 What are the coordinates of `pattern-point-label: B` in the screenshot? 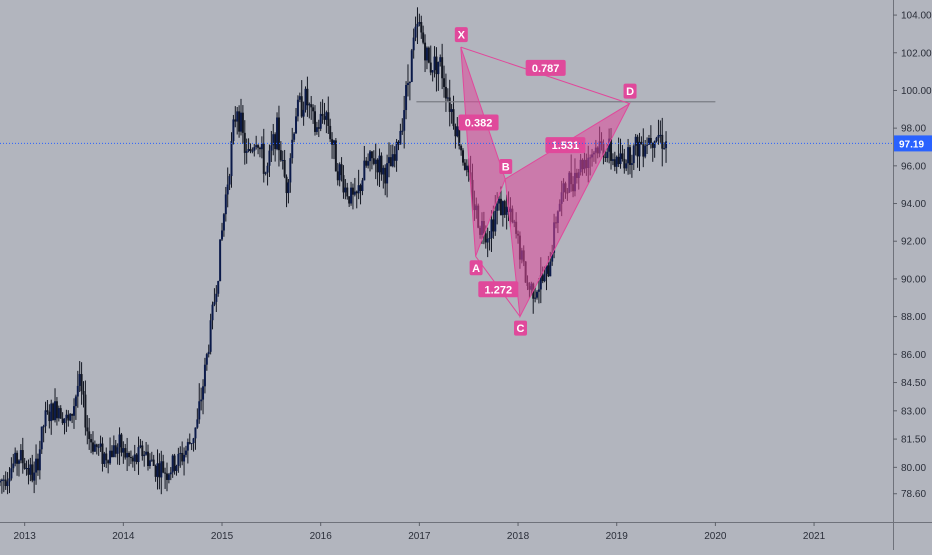 It's located at (506, 168).